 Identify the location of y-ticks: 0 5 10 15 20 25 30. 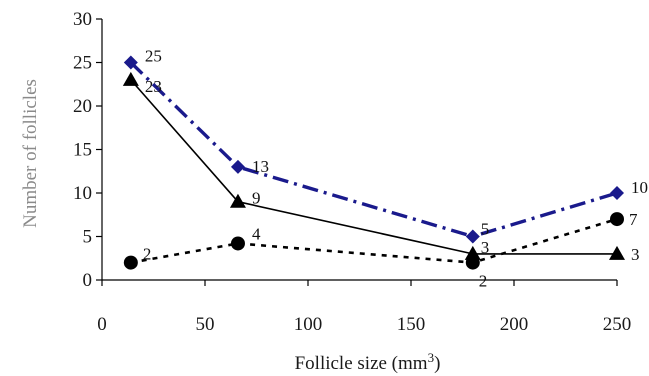
(87, 150).